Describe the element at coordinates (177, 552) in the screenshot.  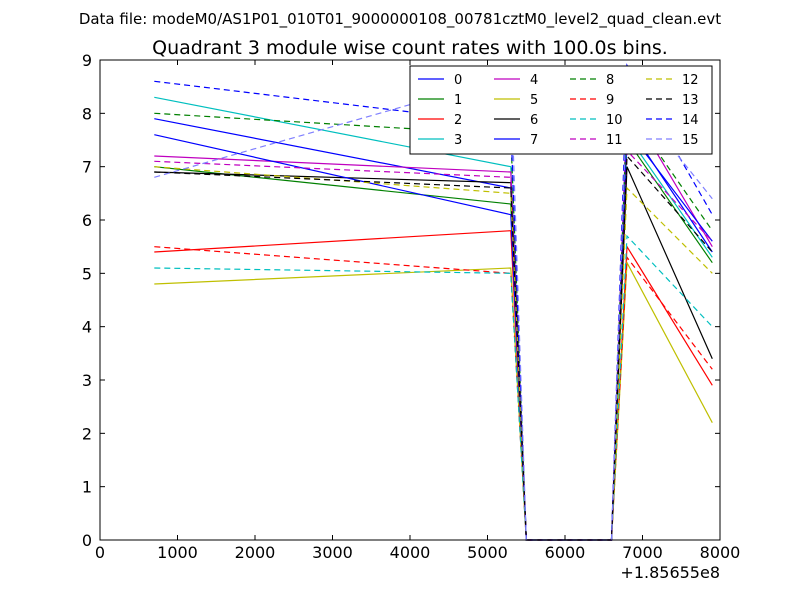
I see `x-tick-label: 1000` at that location.